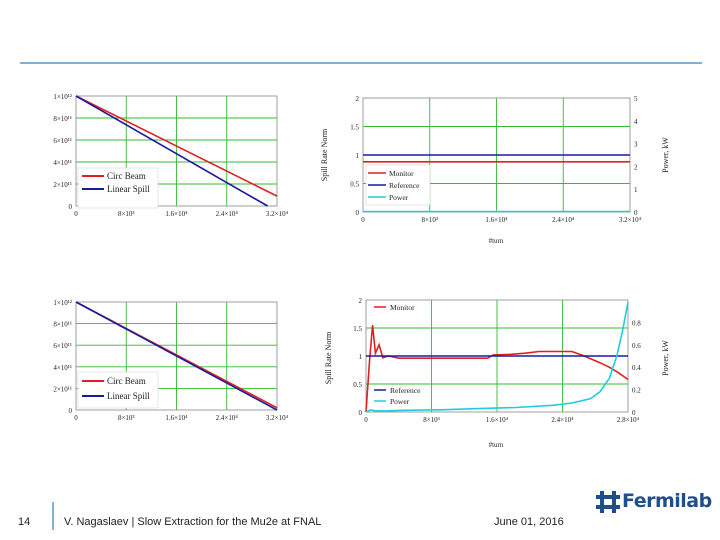  What do you see at coordinates (363, 220) in the screenshot?
I see `chart2-x-tick-label: 0` at bounding box center [363, 220].